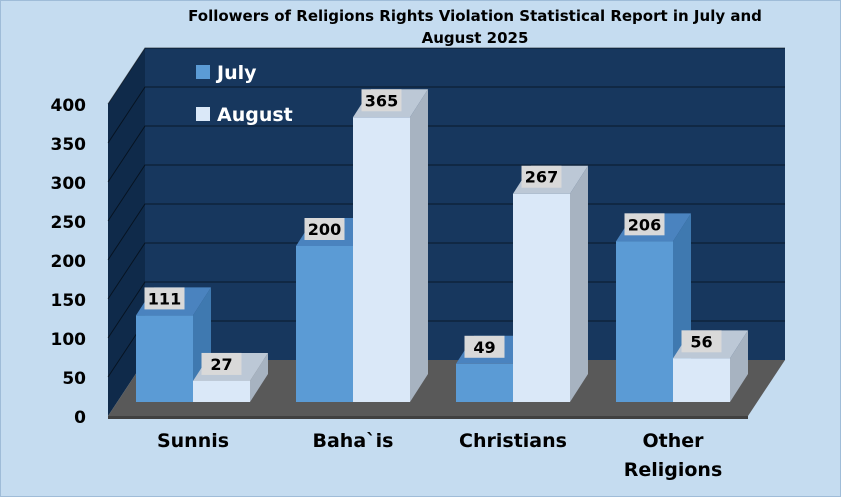  Describe the element at coordinates (69, 145) in the screenshot. I see `y-tick-label: 350` at that location.